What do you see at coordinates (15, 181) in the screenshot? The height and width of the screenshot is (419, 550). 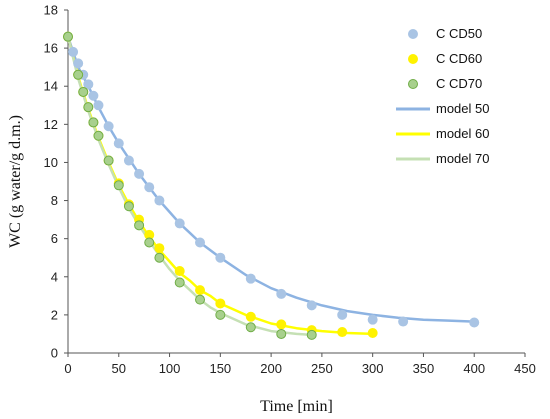 I see `y-axis-title: WC (g water/g d.m.)` at bounding box center [15, 181].